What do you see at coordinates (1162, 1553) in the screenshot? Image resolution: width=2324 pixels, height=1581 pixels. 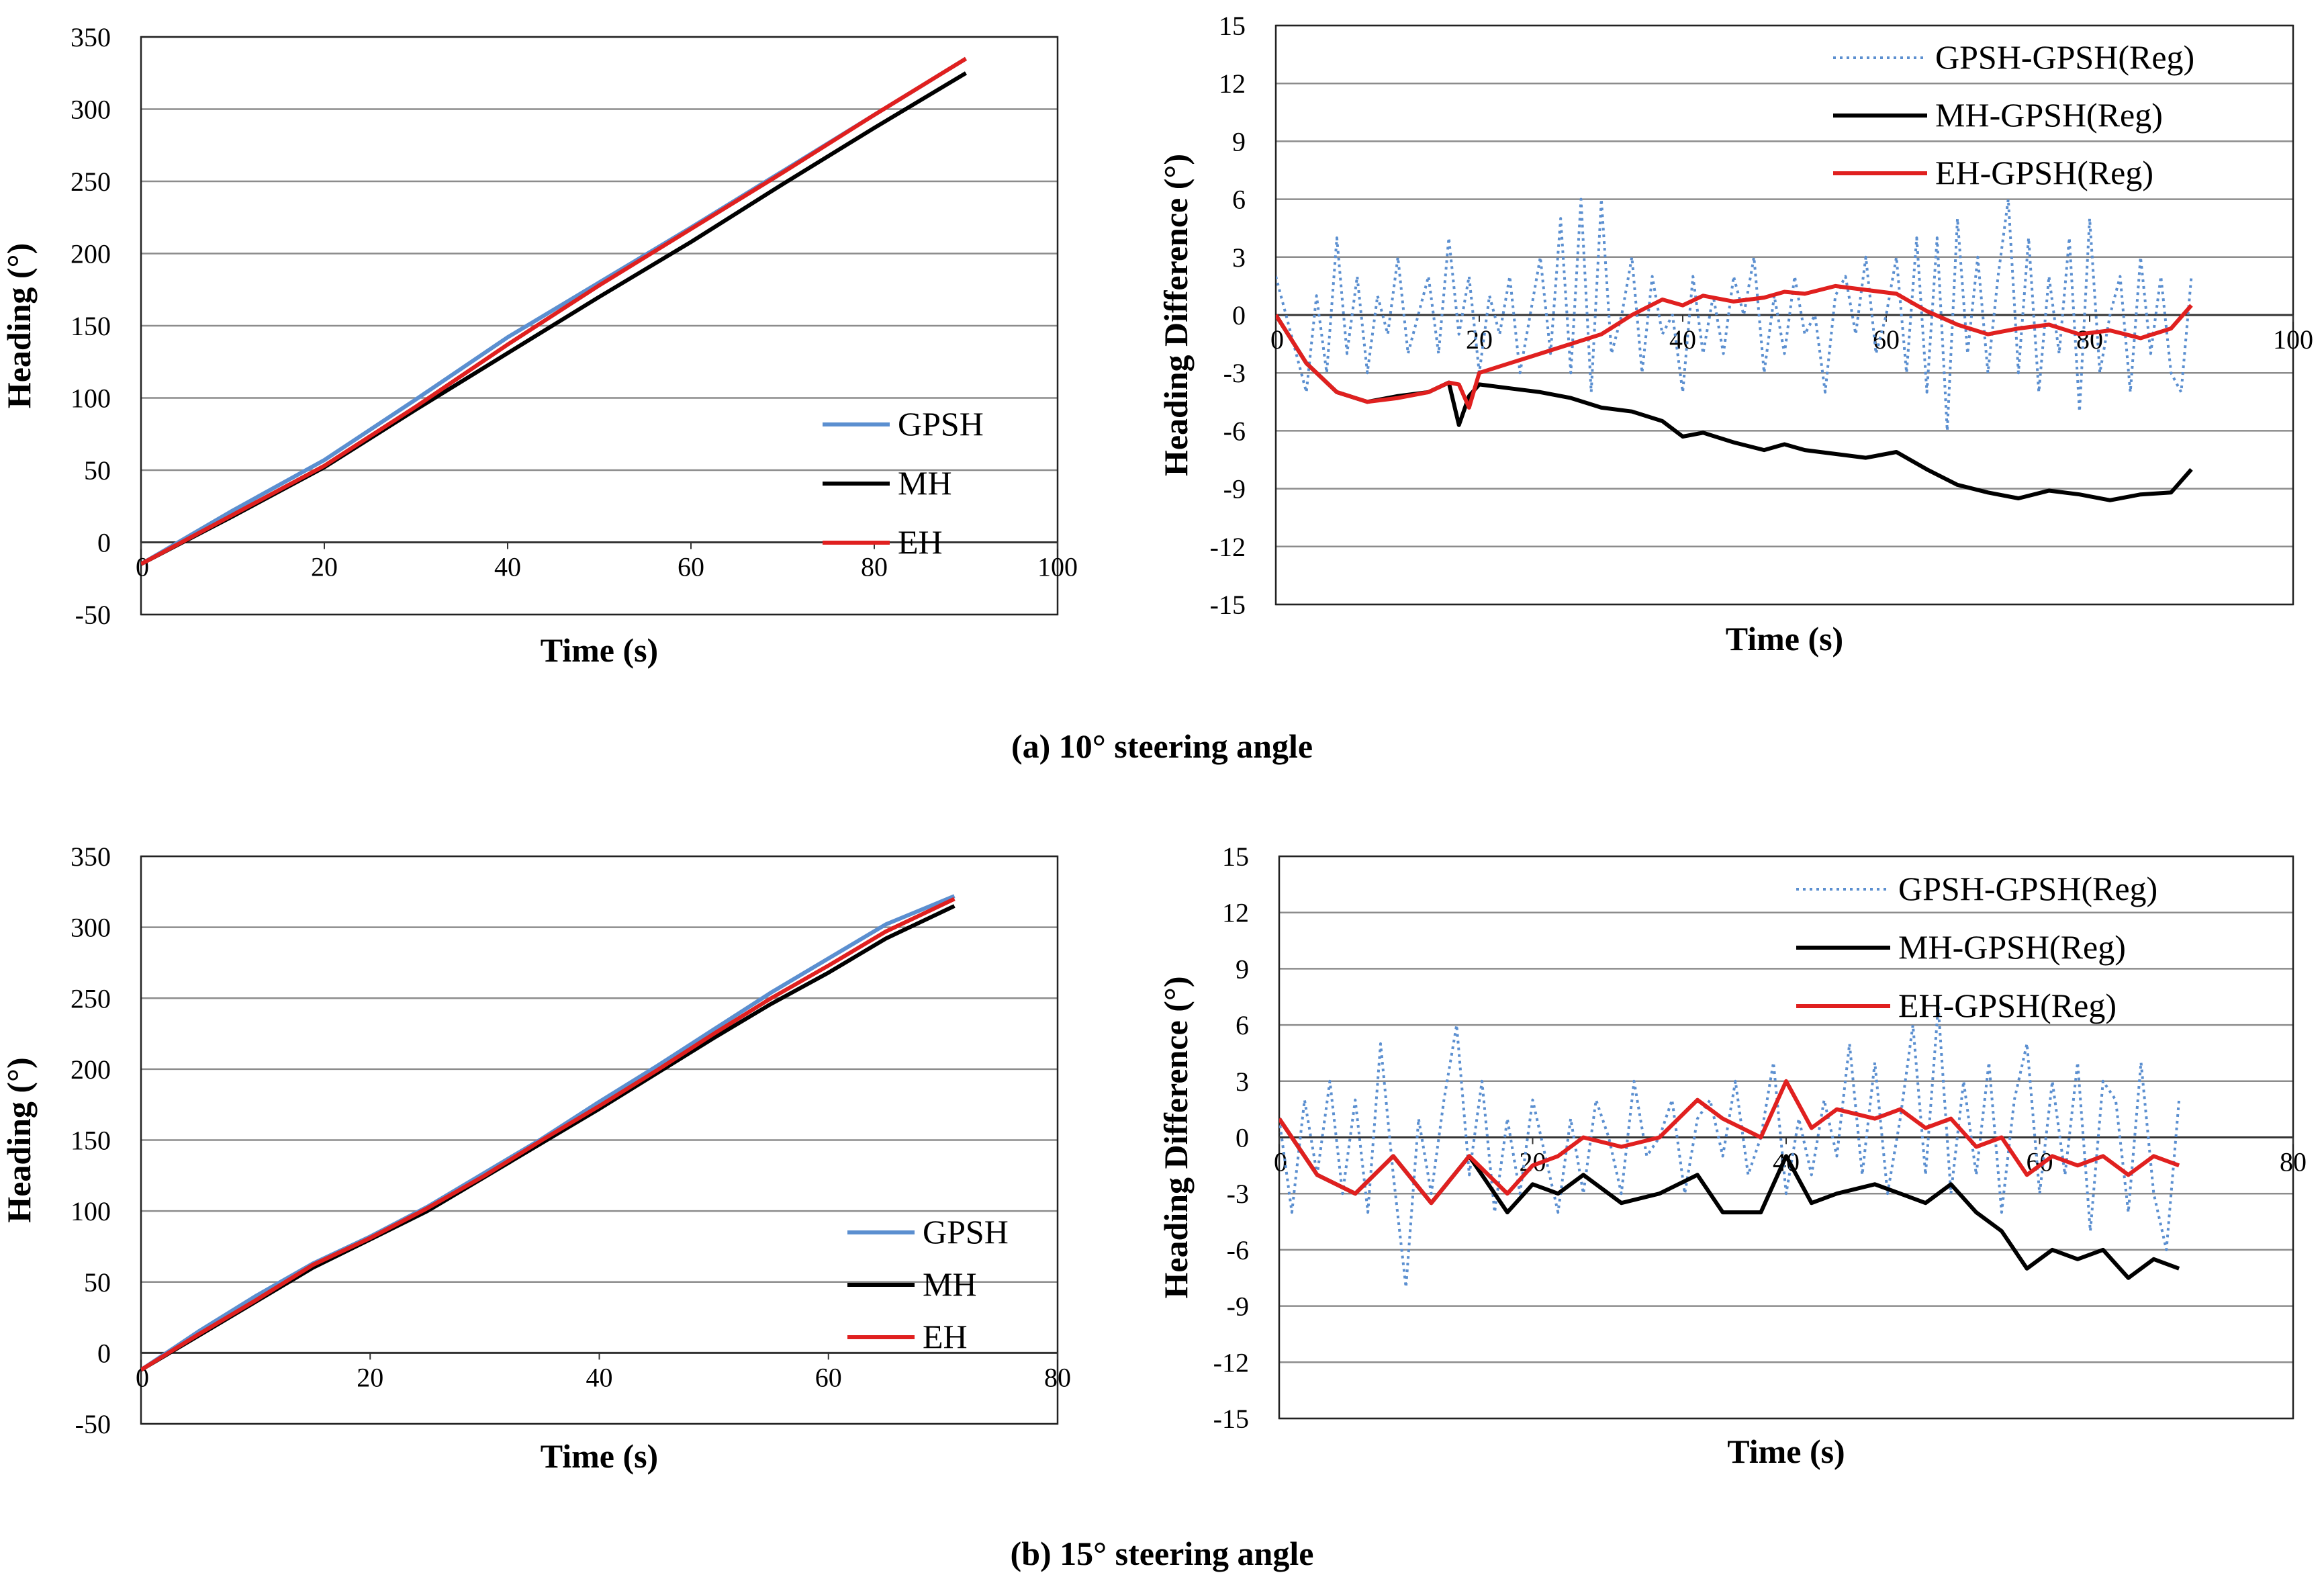 I see `caption-b: (b) 15° steering angle` at bounding box center [1162, 1553].